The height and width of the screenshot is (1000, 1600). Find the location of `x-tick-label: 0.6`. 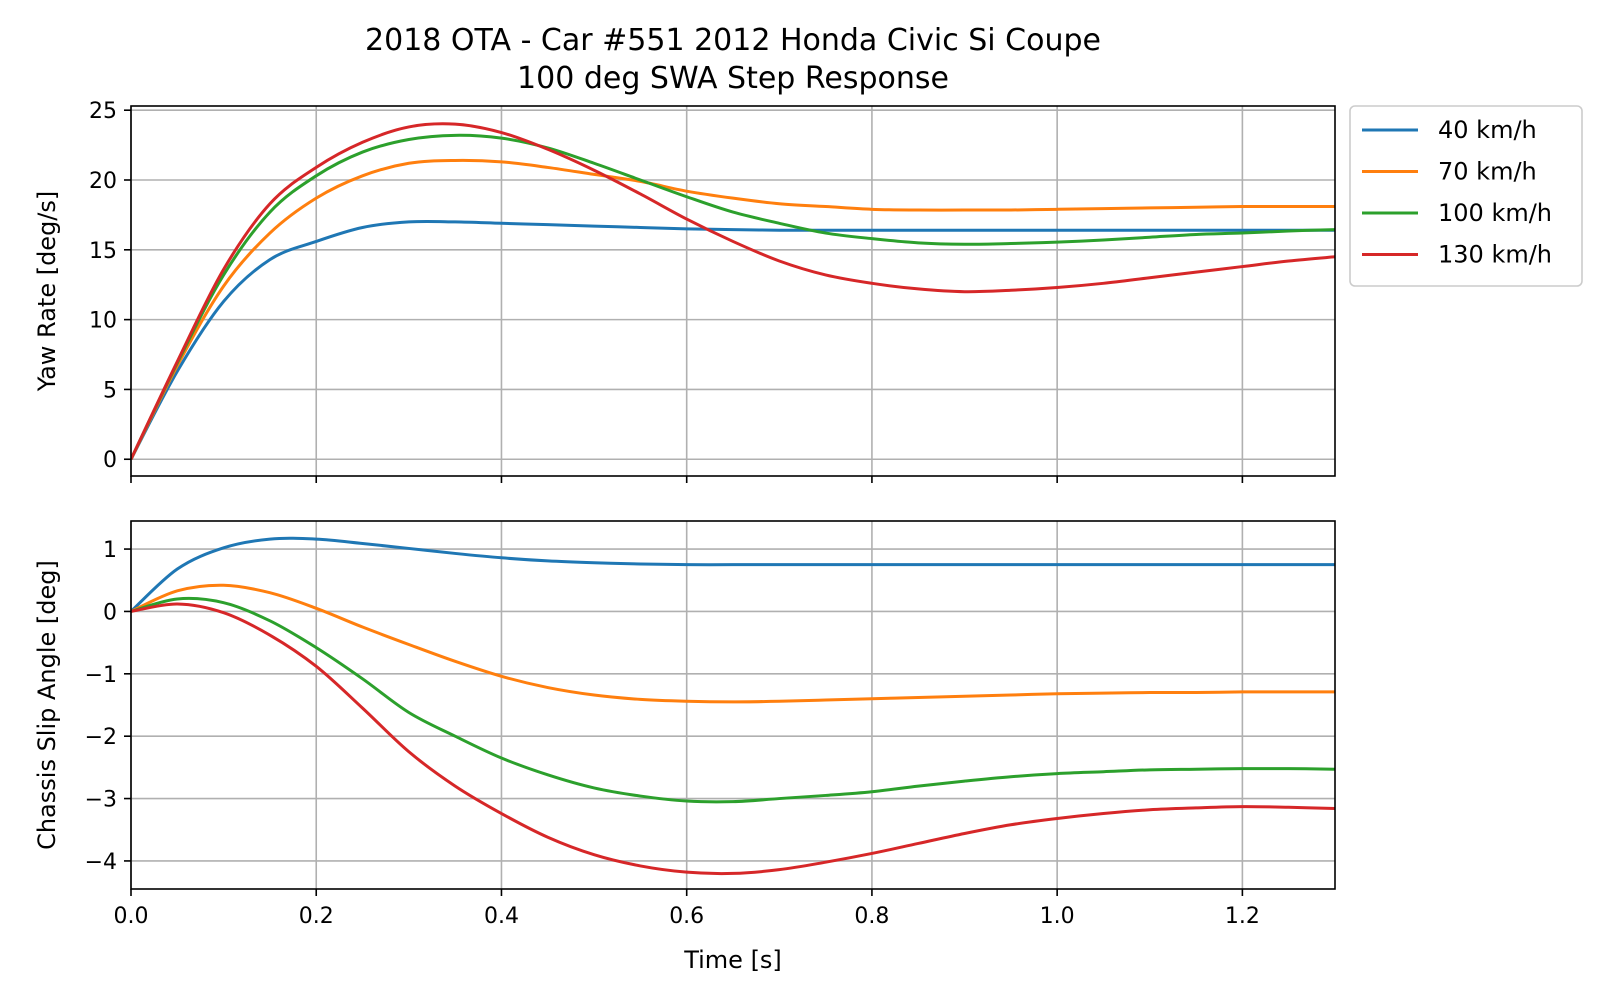

x-tick-label: 0.6 is located at coordinates (686, 916).